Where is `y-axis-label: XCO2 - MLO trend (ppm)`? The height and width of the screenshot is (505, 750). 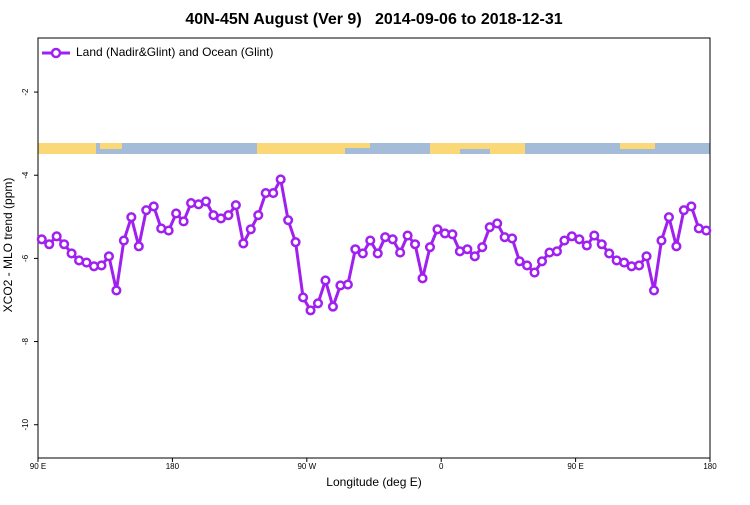 y-axis-label: XCO2 - MLO trend (ppm) is located at coordinates (8, 245).